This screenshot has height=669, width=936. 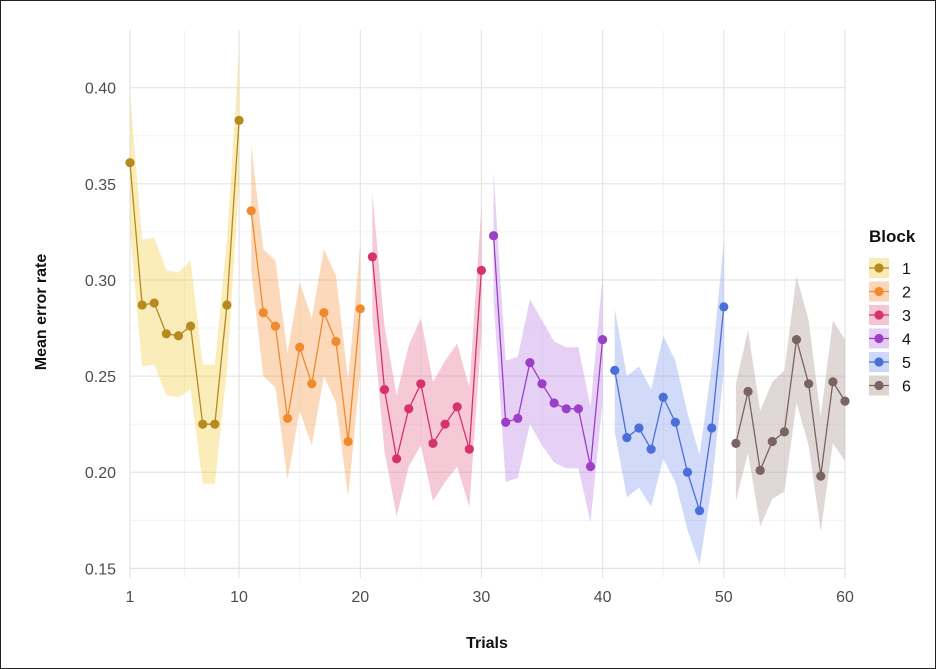 I want to click on x-tick-label: 1, so click(x=130, y=597).